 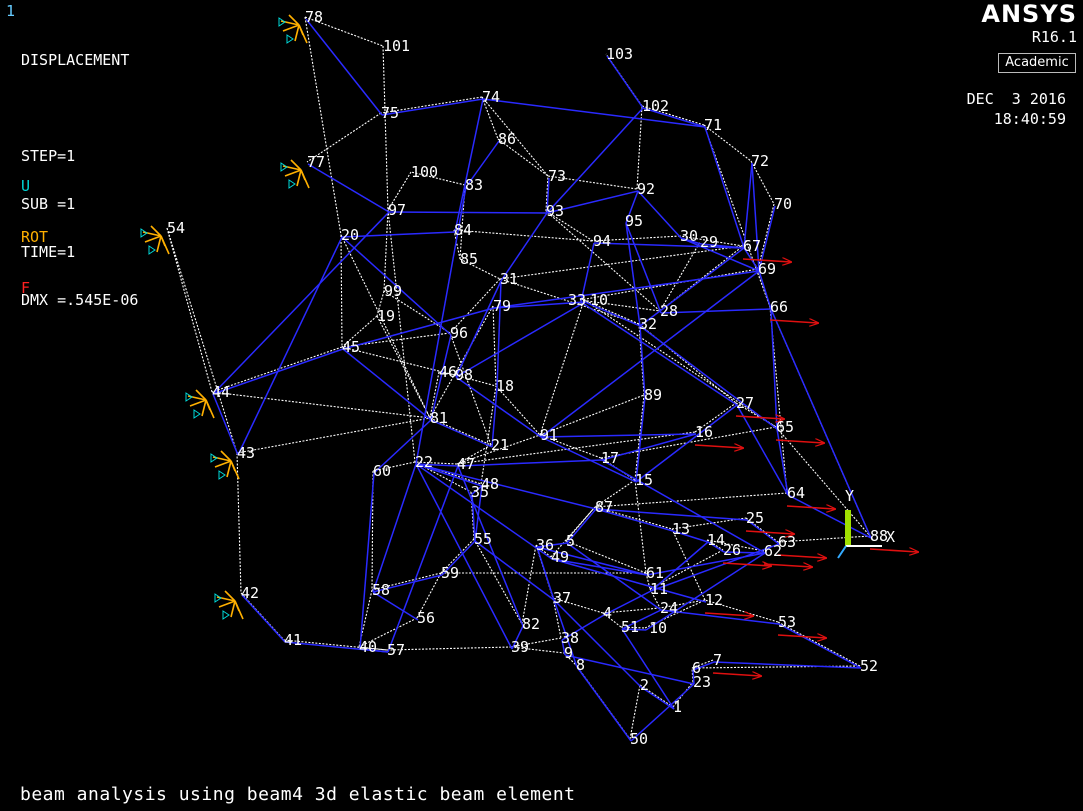 I want to click on node-label: 101, so click(x=396, y=46).